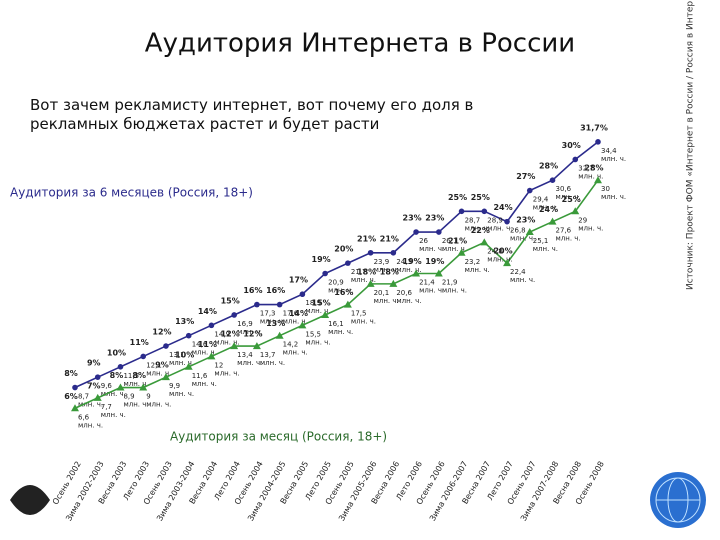 The height and width of the screenshot is (540, 720). Describe the element at coordinates (568, 193) in the screenshot. I see `audience-label: 30,6 млн. ч.` at that location.